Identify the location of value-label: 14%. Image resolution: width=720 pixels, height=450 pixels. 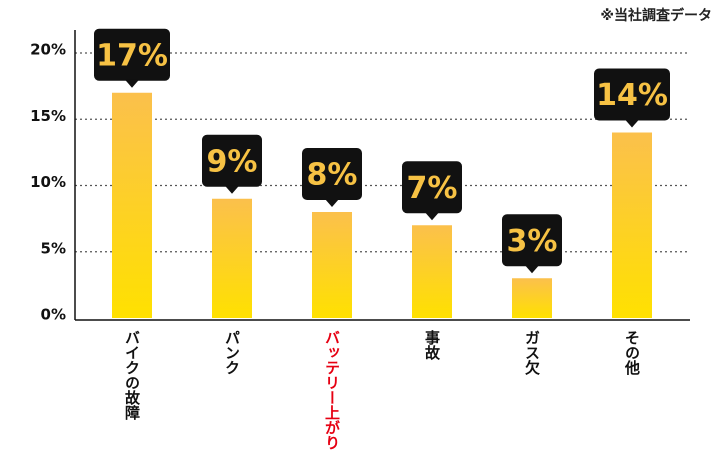
(632, 95).